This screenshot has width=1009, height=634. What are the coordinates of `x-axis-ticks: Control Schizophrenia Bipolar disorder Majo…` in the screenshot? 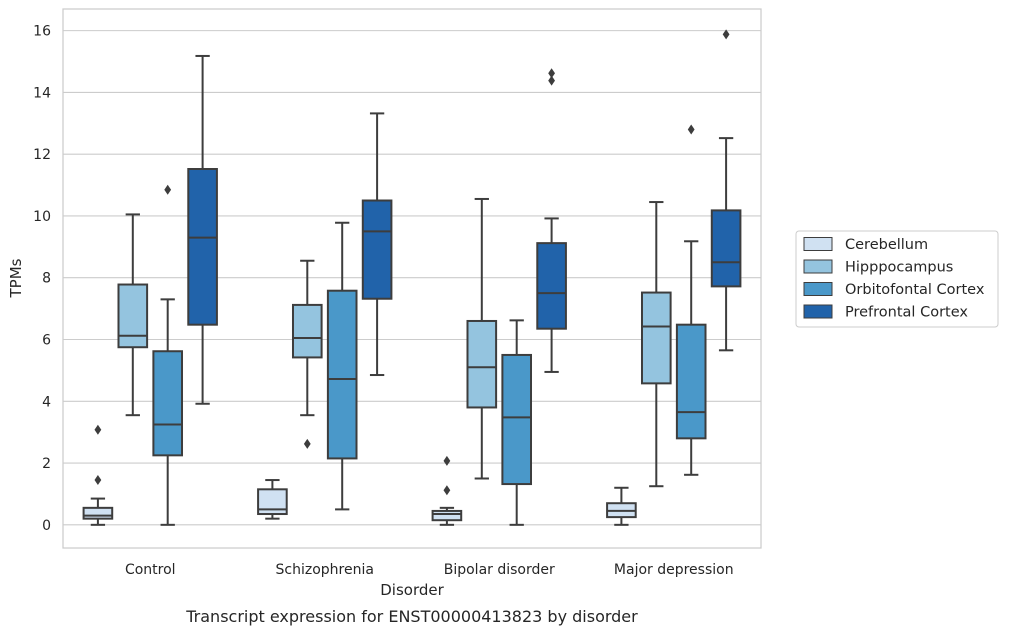 It's located at (429, 570).